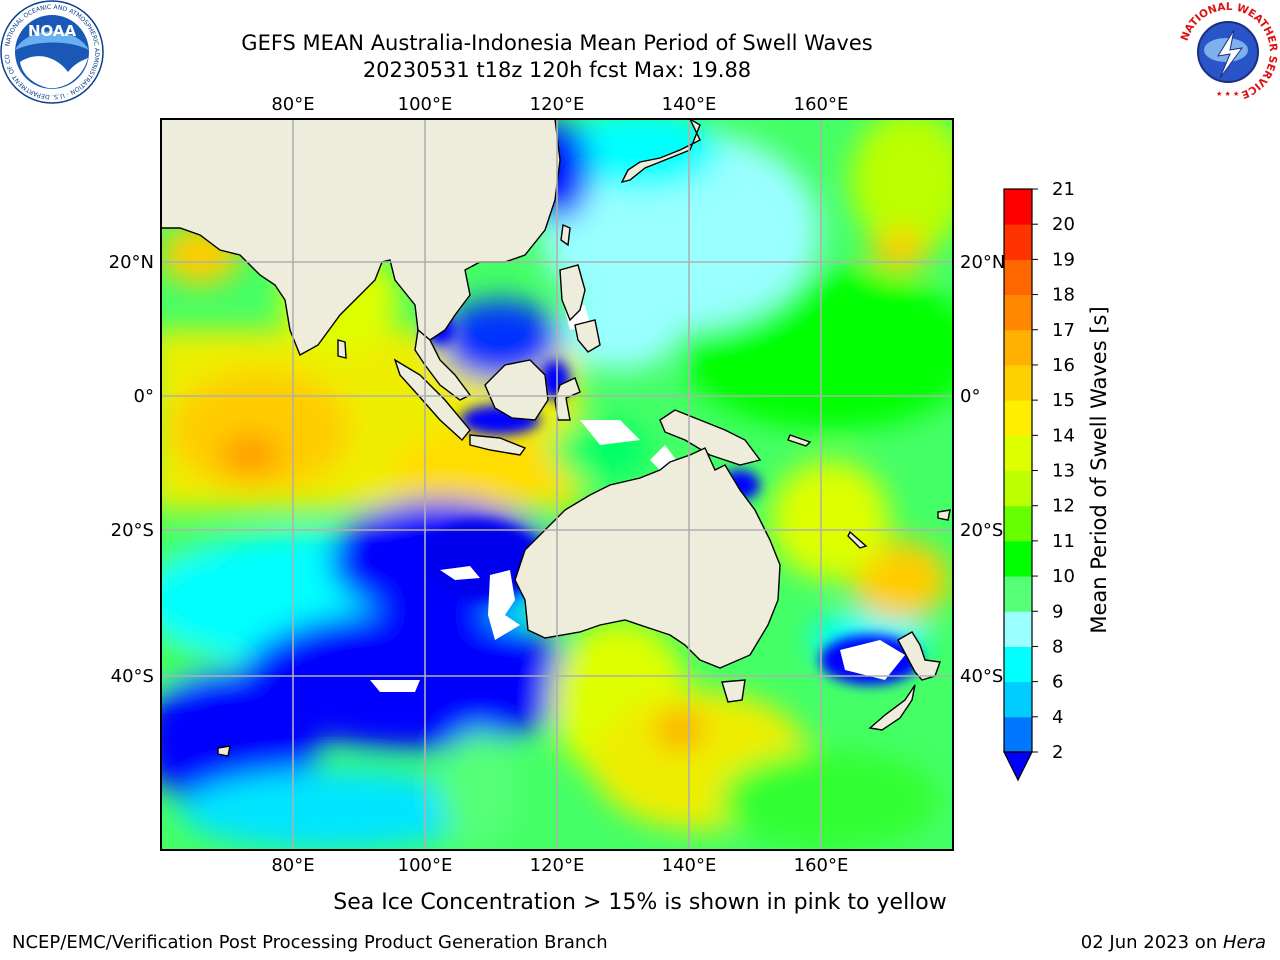 This screenshot has width=1280, height=960. I want to click on lon-label-top: 160°E, so click(821, 104).